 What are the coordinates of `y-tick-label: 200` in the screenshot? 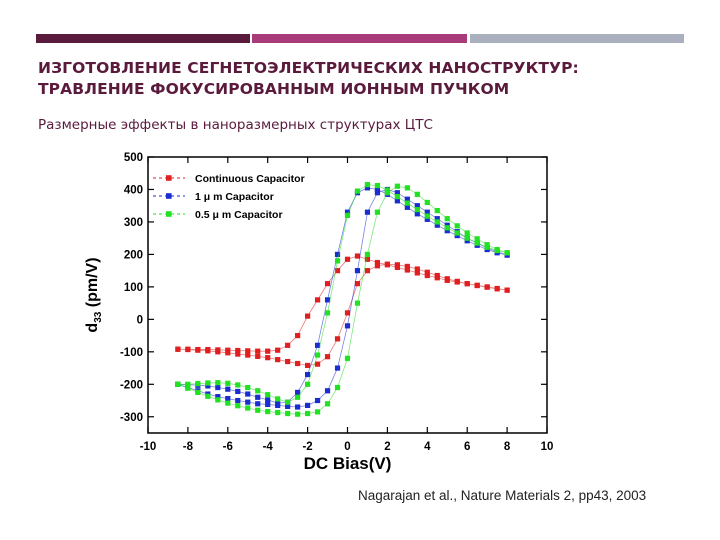 It's located at (133, 255).